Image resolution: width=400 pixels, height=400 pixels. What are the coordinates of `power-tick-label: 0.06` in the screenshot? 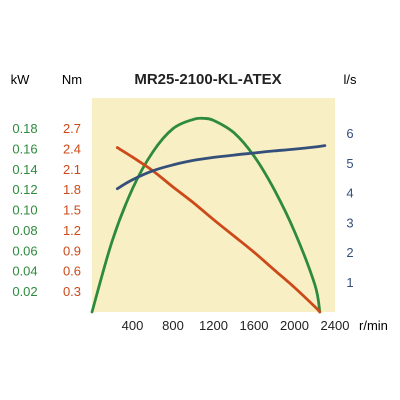 It's located at (24, 250).